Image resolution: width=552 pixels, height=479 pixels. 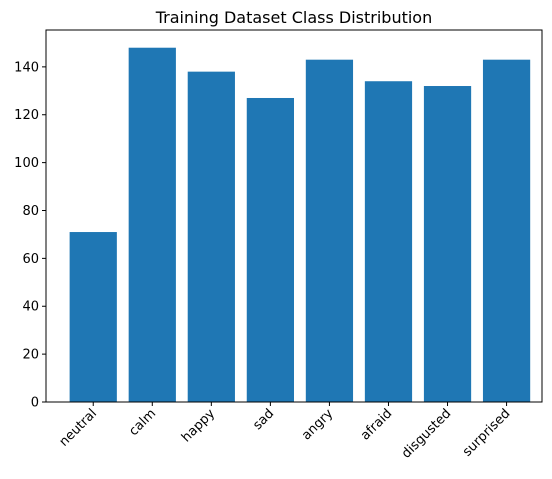 I want to click on x-tick-label: happy, so click(x=198, y=425).